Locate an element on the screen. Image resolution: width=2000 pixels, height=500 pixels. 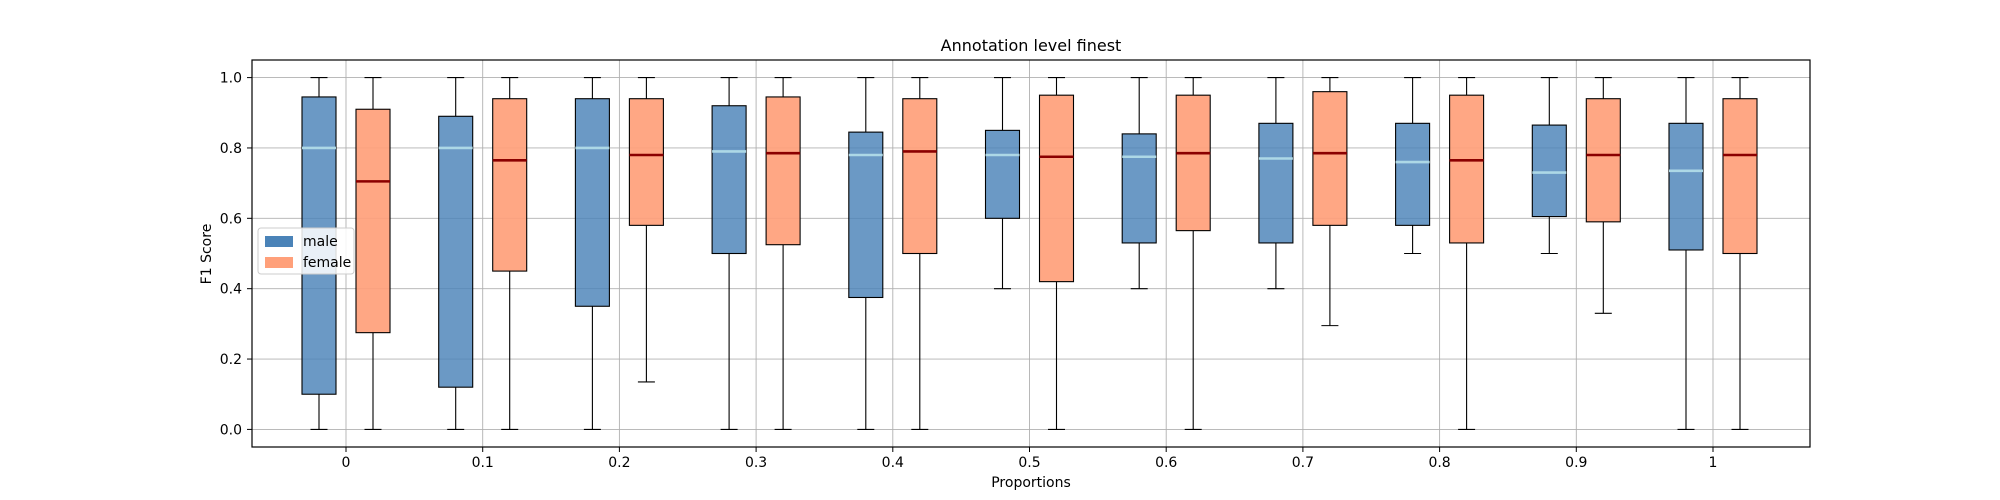
x-tick-label: 0.8 is located at coordinates (1439, 463).